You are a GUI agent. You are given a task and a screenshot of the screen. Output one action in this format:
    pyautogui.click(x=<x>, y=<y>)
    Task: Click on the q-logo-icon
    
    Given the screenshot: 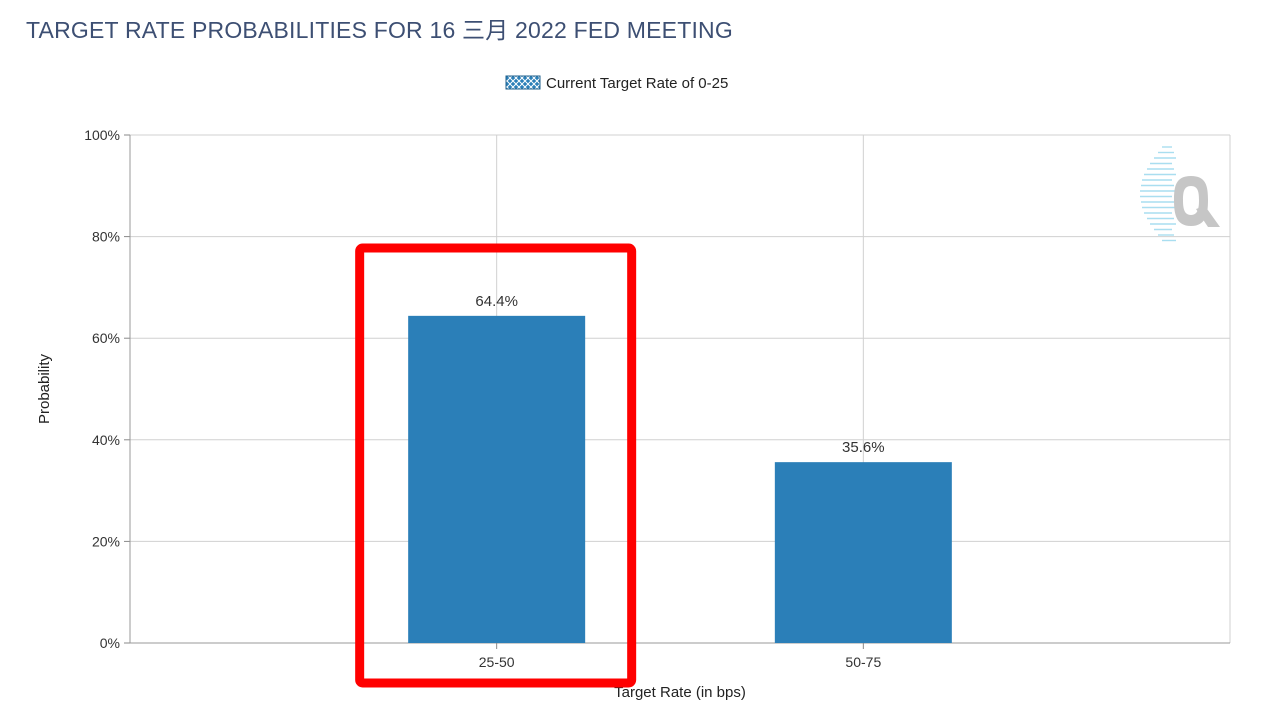 What is the action you would take?
    pyautogui.click(x=1180, y=194)
    